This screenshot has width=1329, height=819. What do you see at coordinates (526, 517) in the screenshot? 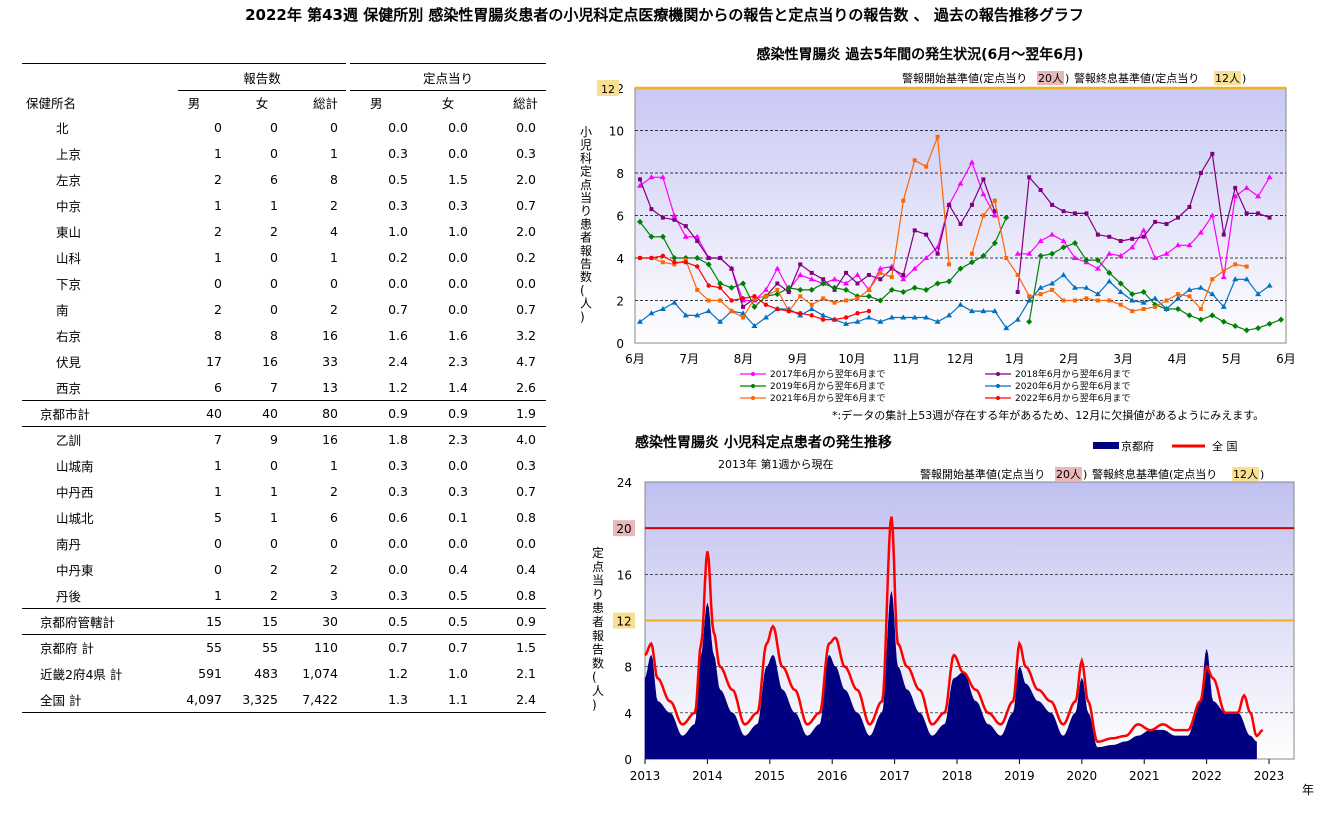
I see `cell-value: 0.8` at bounding box center [526, 517].